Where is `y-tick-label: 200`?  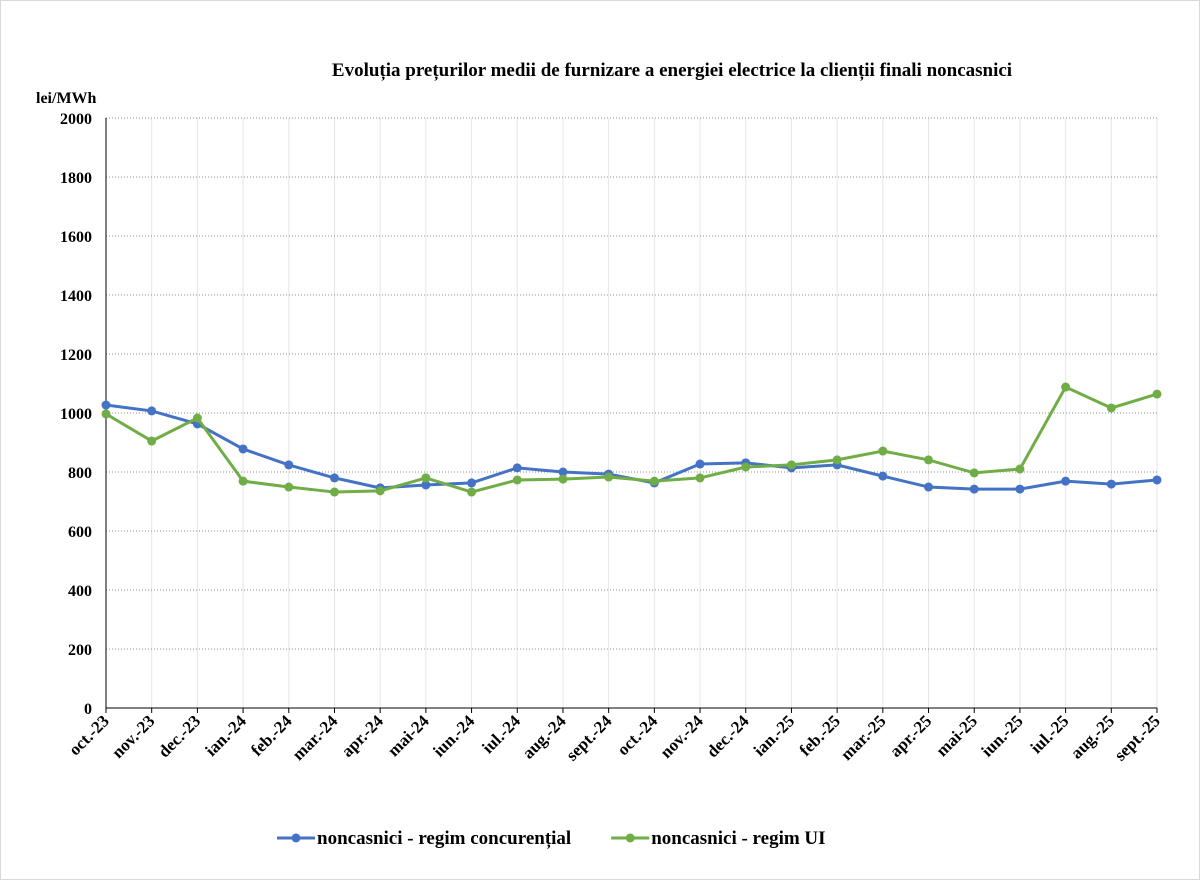
y-tick-label: 200 is located at coordinates (80, 650).